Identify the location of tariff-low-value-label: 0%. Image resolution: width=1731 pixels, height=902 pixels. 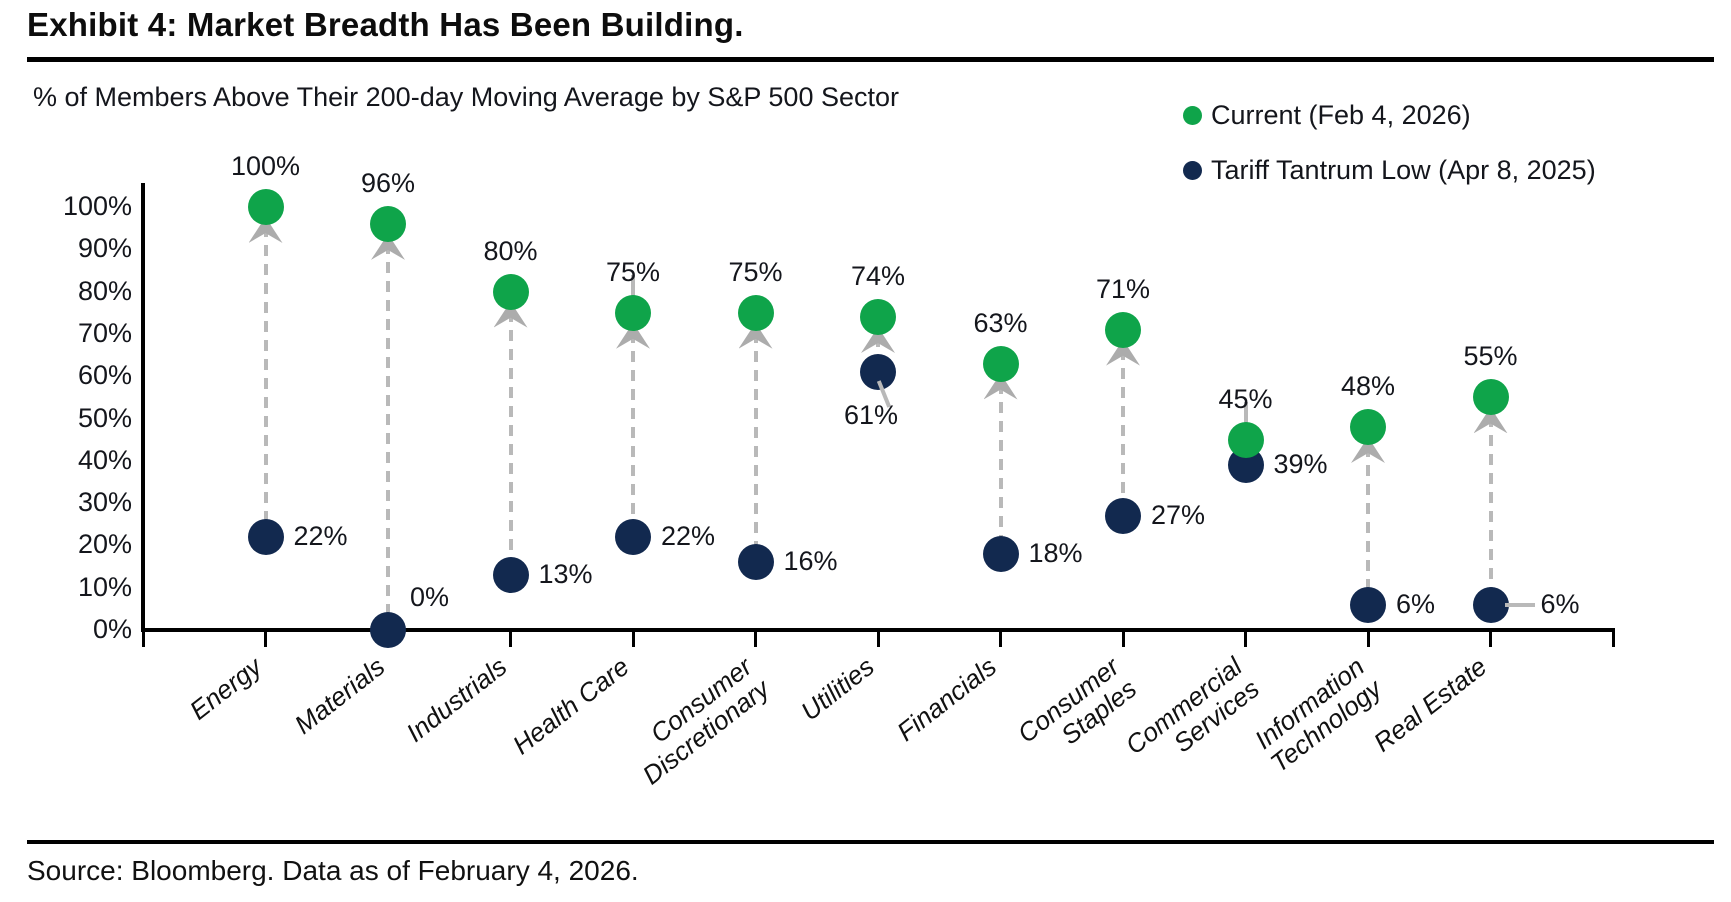
(430, 597).